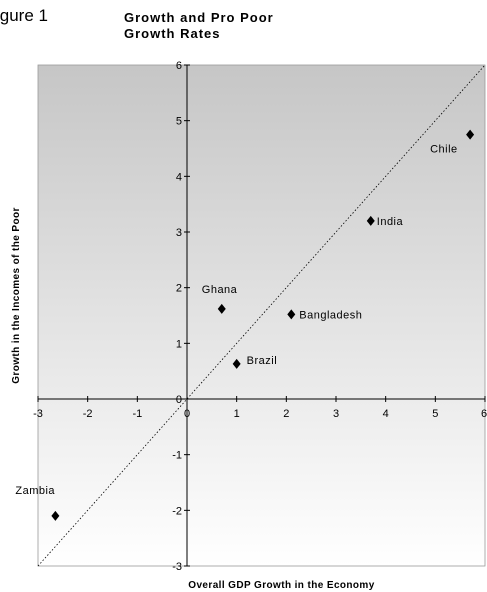 Image resolution: width=487 pixels, height=592 pixels. Describe the element at coordinates (199, 17) in the screenshot. I see `chart-title-line-1: Growth and Pro Poor` at that location.